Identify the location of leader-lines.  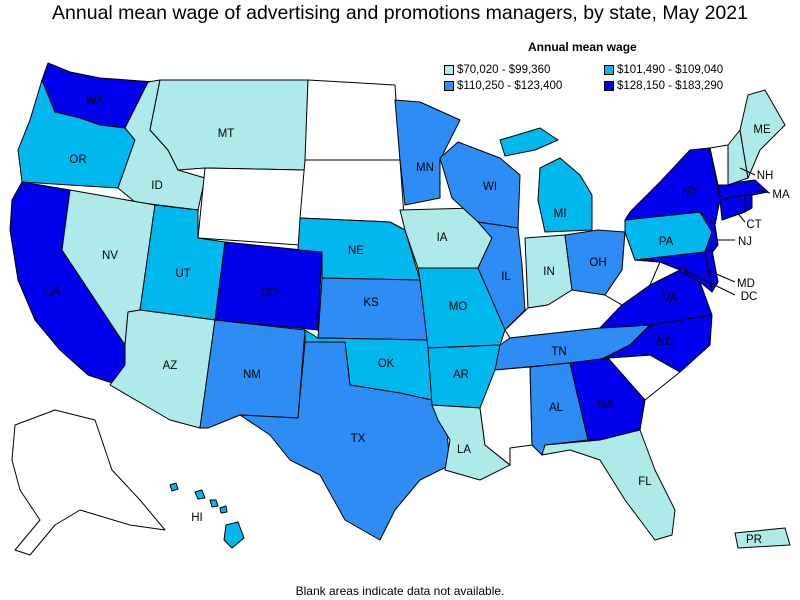
(727, 231).